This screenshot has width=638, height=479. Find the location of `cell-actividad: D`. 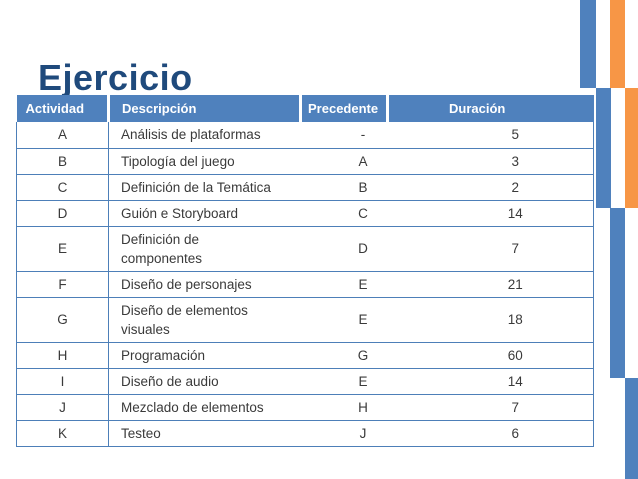

cell-actividad: D is located at coordinates (62, 213).